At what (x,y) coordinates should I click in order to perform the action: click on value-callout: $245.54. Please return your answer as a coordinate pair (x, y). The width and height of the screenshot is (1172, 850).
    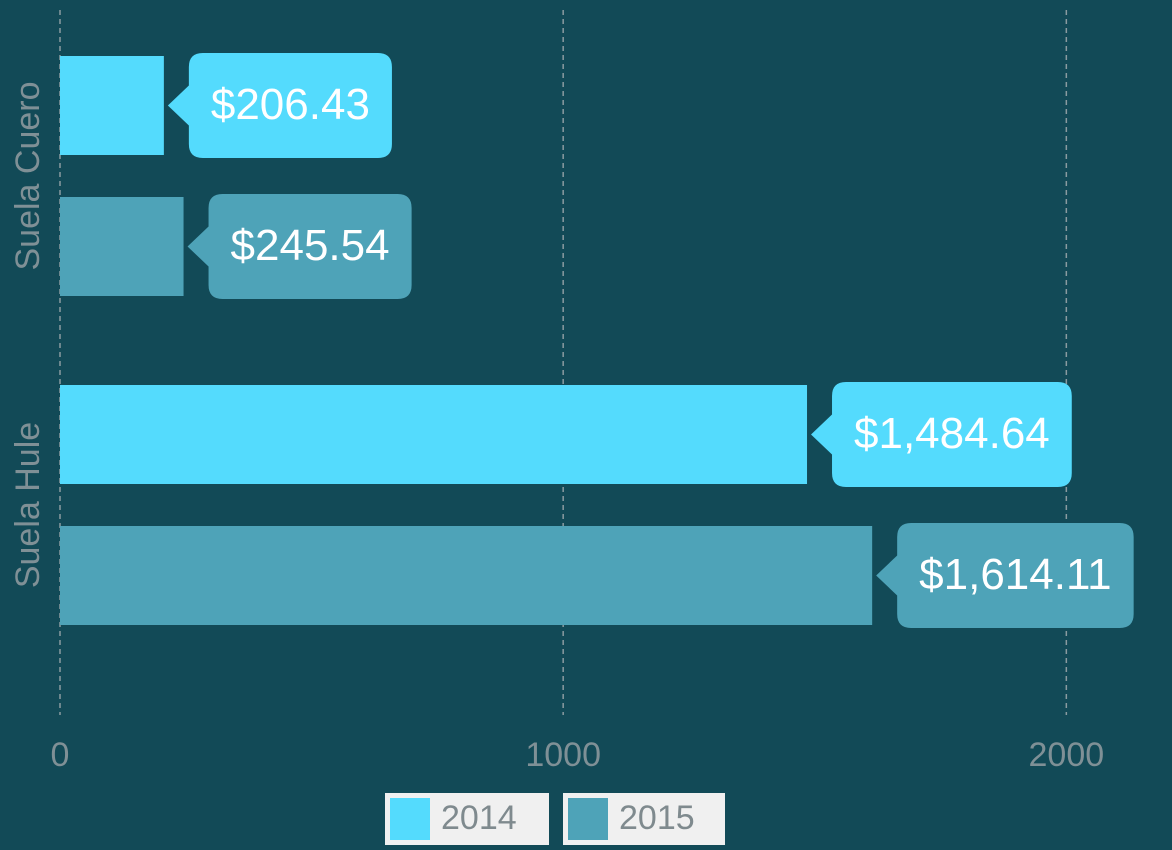
    Looking at the image, I should click on (299, 246).